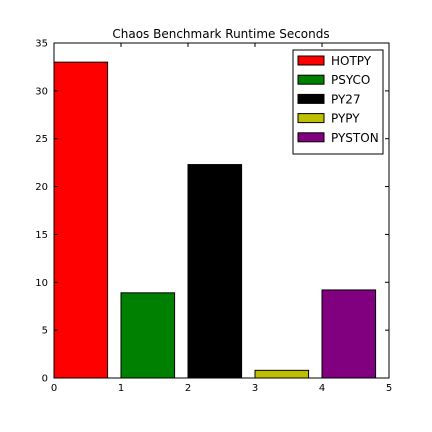 The width and height of the screenshot is (432, 432). I want to click on x-tick-label: 0, so click(54, 388).